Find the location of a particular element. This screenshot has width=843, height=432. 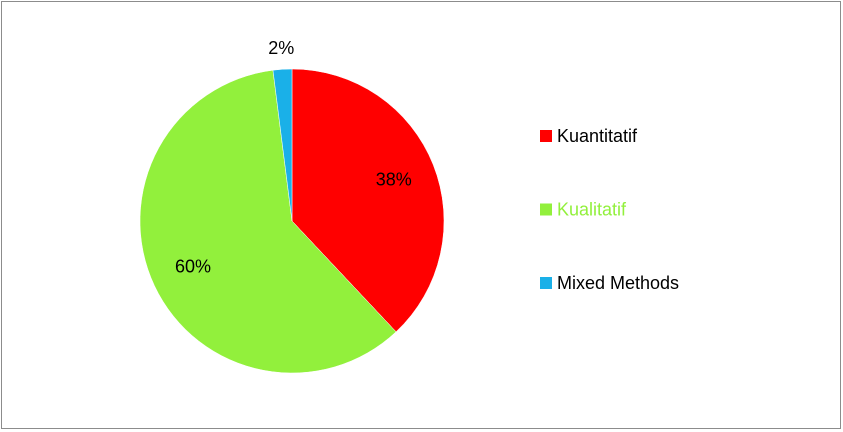

legend-label: Kuantitatif is located at coordinates (597, 136).